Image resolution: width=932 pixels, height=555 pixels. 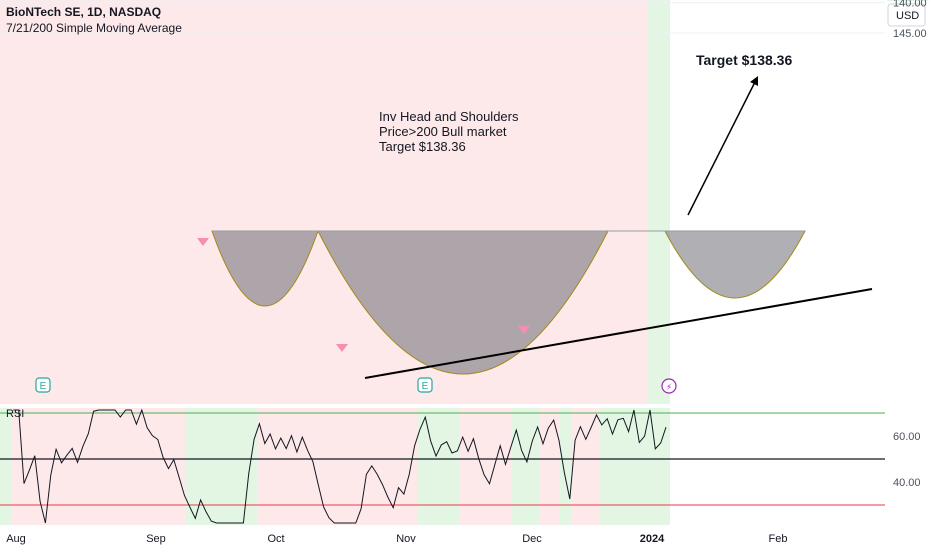 What do you see at coordinates (907, 437) in the screenshot?
I see `rsi-tick-label: 60.00` at bounding box center [907, 437].